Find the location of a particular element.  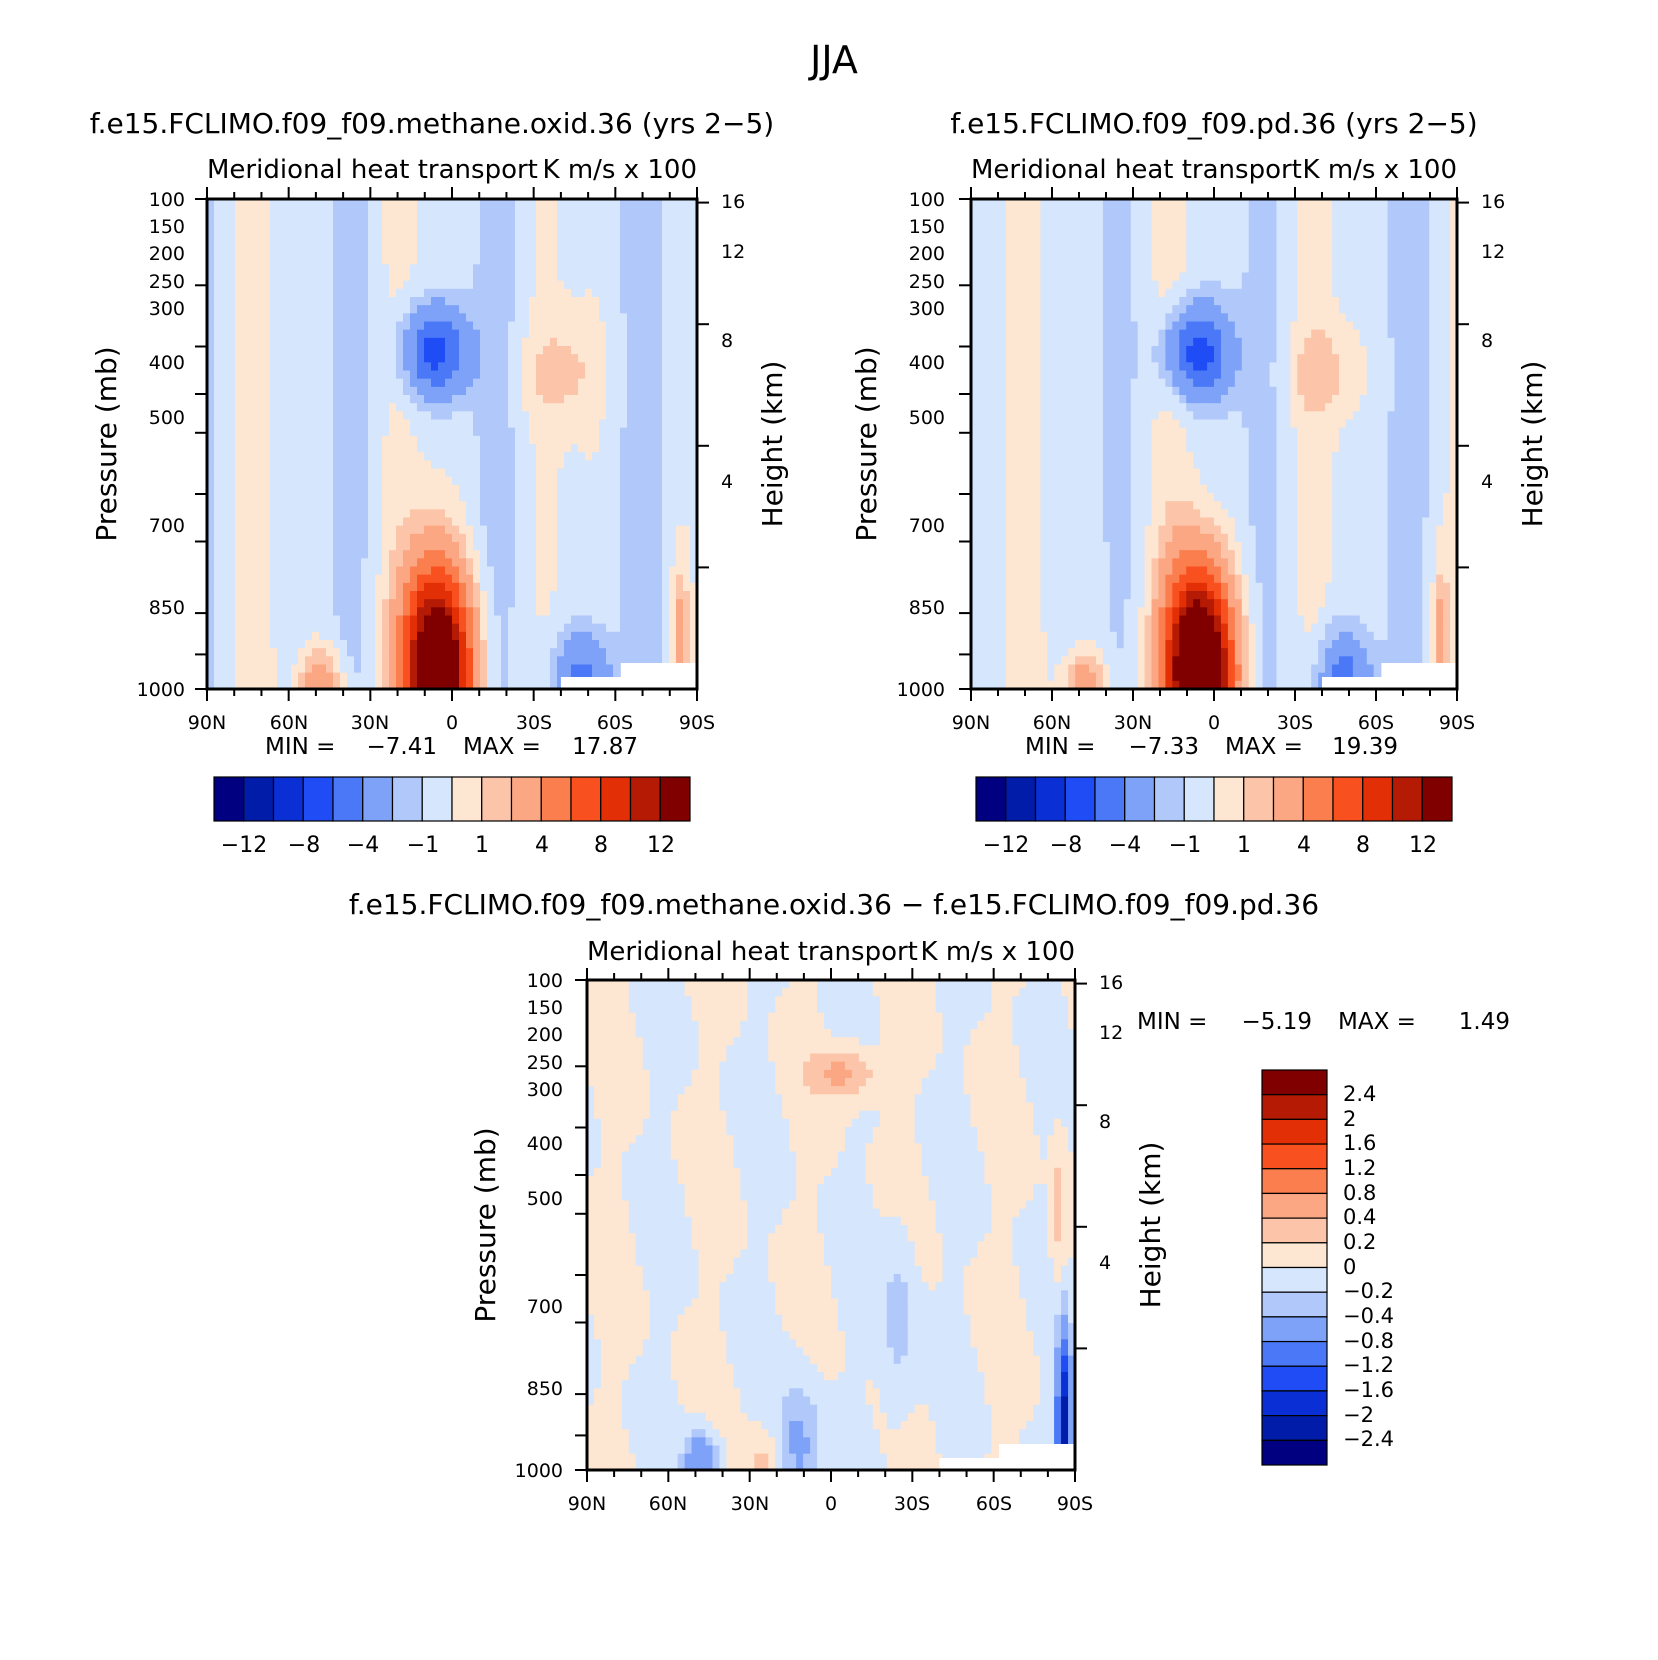

x-tick-label: 30N is located at coordinates (370, 723).